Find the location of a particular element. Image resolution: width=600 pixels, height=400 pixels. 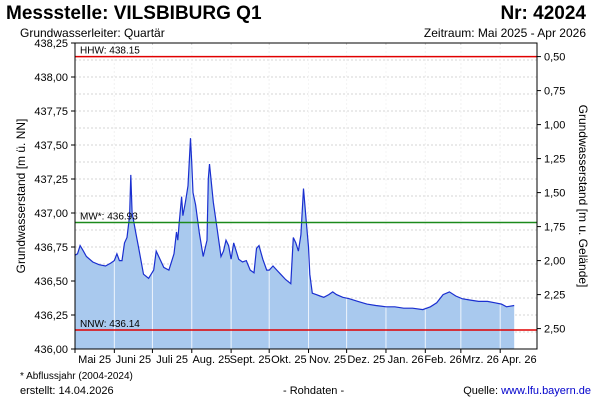

x-tick-label: Okt. 25 is located at coordinates (288, 360).